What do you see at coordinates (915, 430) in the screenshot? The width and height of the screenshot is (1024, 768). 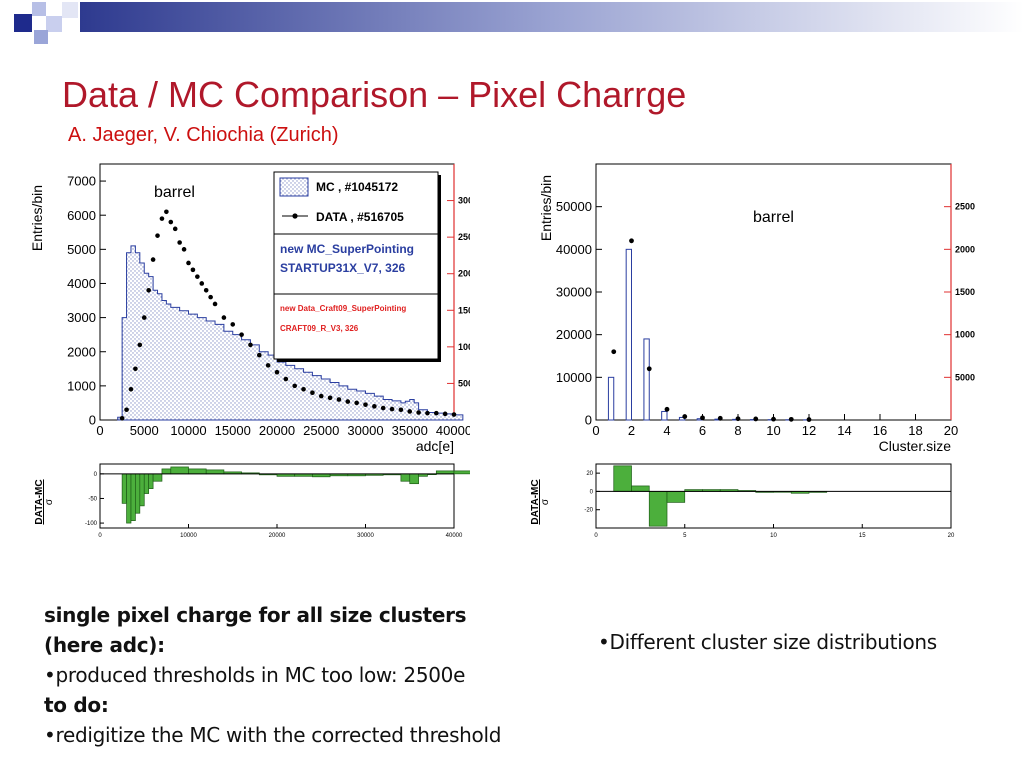 I see `x-tick-label: 18` at bounding box center [915, 430].